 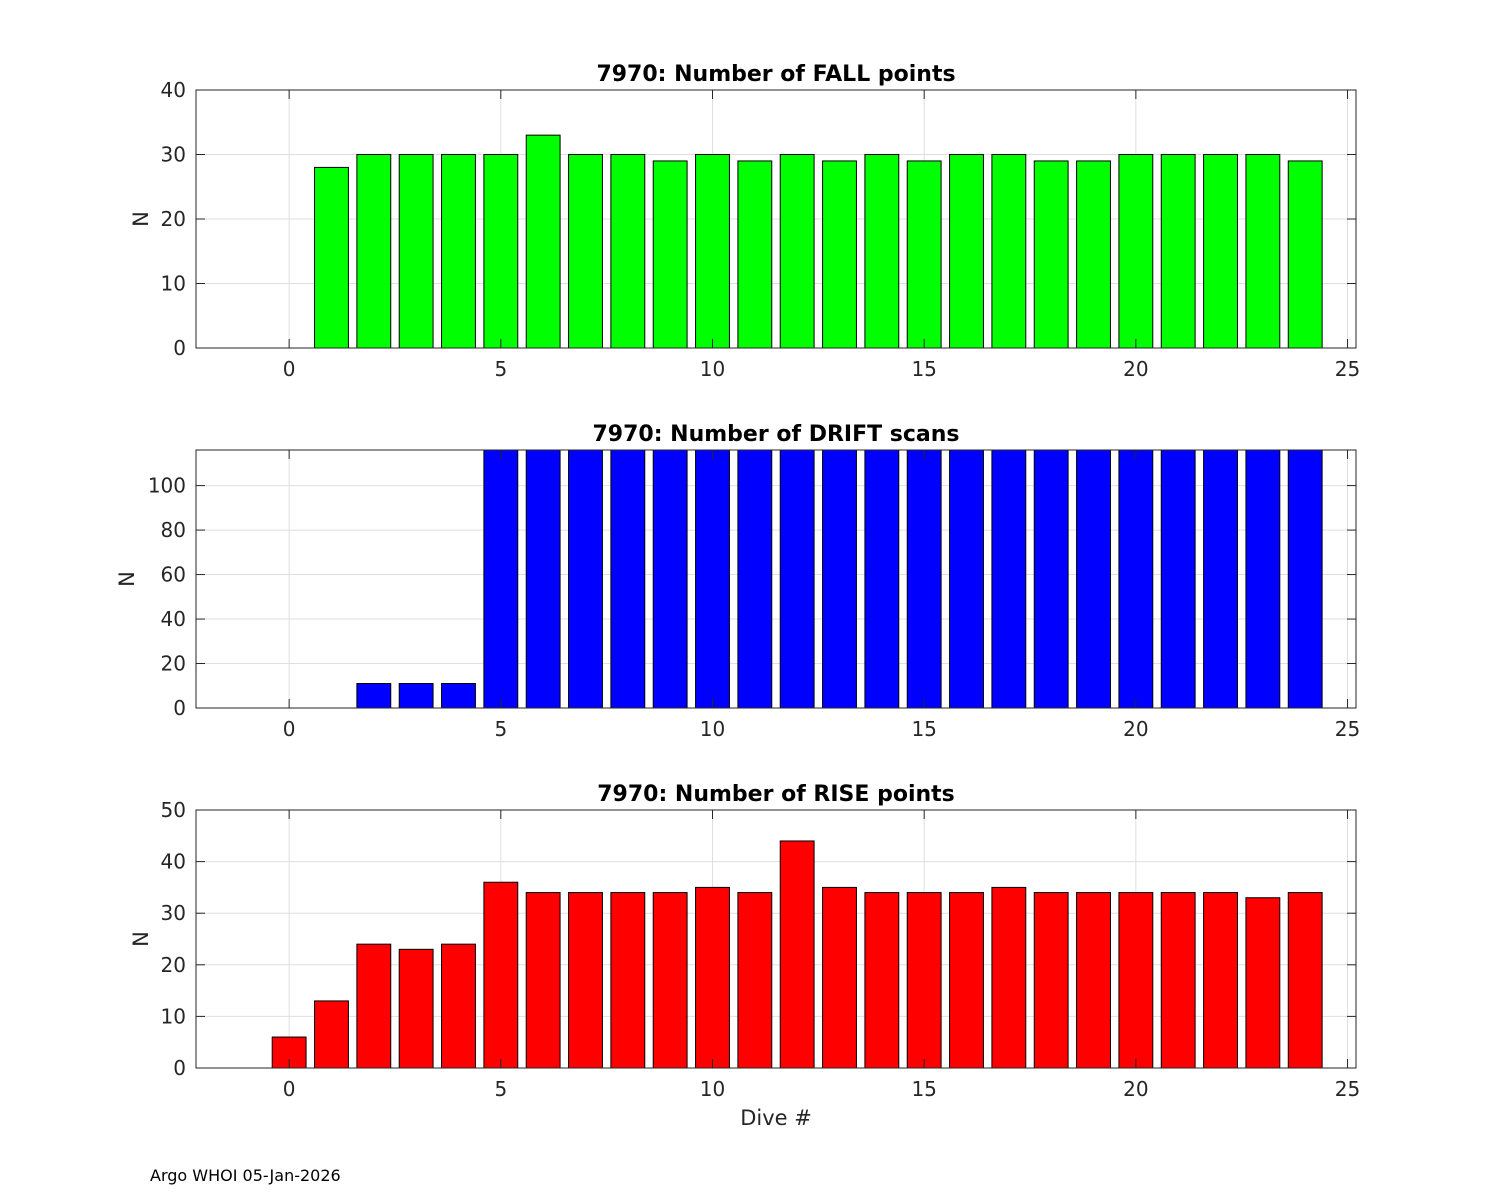 I want to click on chart-title: 7970: Number of RISE points, so click(x=776, y=794).